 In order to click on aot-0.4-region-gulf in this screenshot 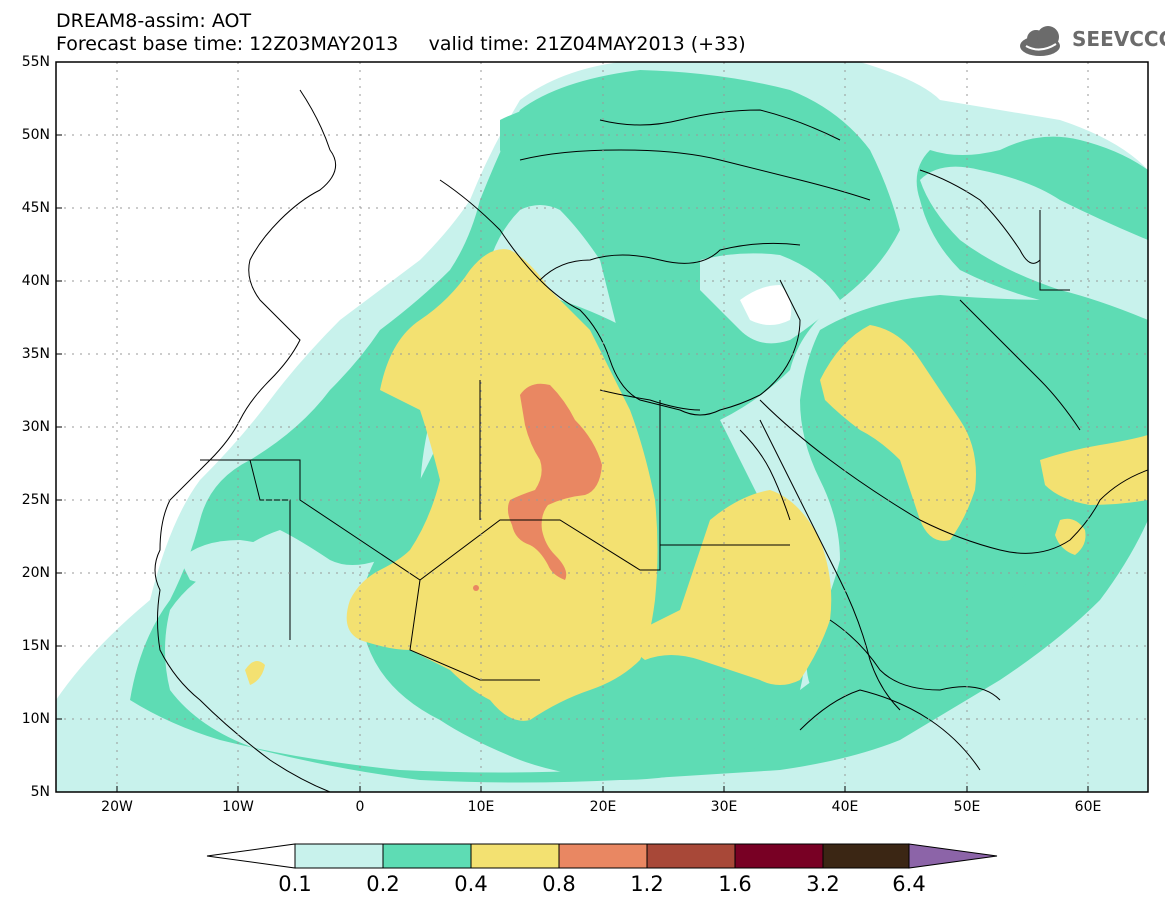, I will do `click(1094, 470)`.